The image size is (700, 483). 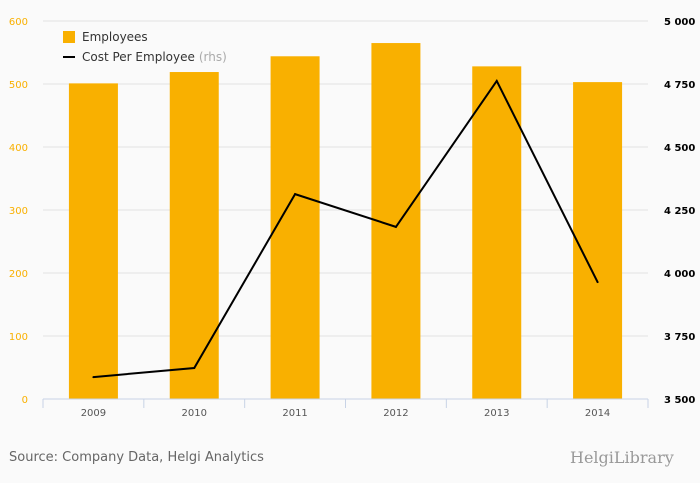 I want to click on line-swatch-icon, so click(x=69, y=57).